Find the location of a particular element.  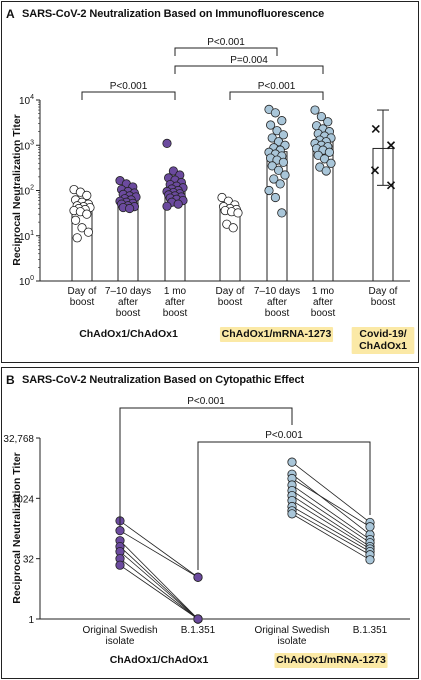

y-axis-label: Reciprocal Neutralization Titer is located at coordinates (17, 190).